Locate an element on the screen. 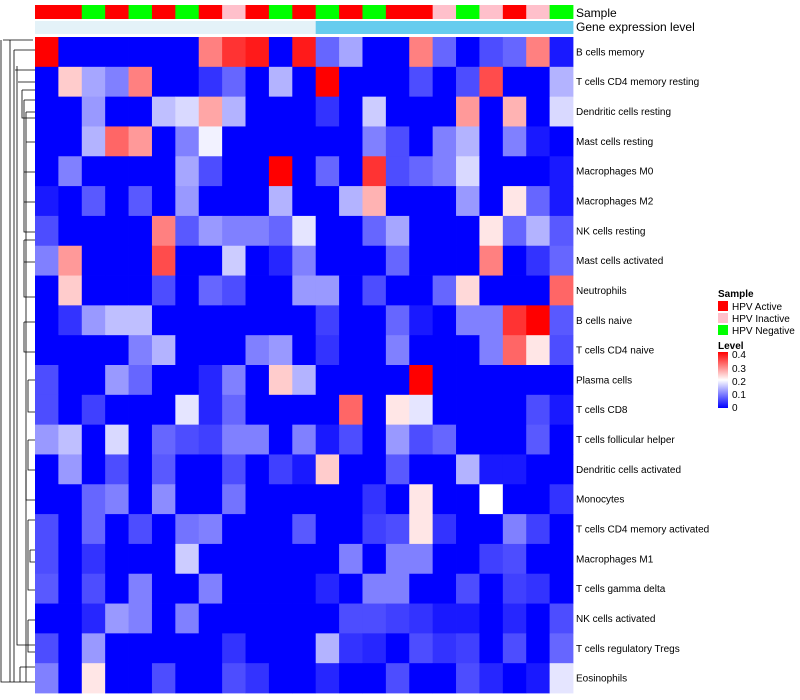  row-label-macrophages-m1: Macrophages M1 is located at coordinates (615, 559).